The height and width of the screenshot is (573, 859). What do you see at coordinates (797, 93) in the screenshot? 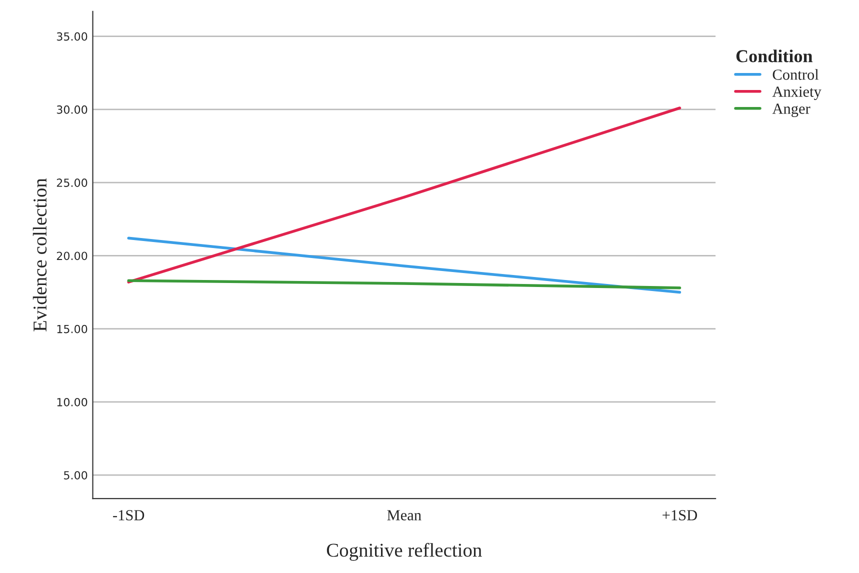
I see `legend-label: Anxiety` at bounding box center [797, 93].